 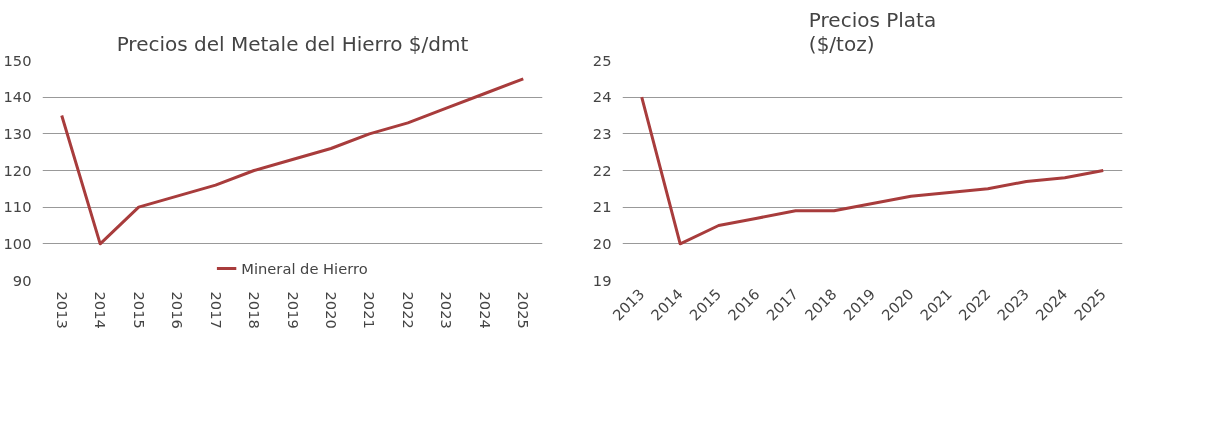 What do you see at coordinates (17, 170) in the screenshot?
I see `y-tick-label: 120` at bounding box center [17, 170].